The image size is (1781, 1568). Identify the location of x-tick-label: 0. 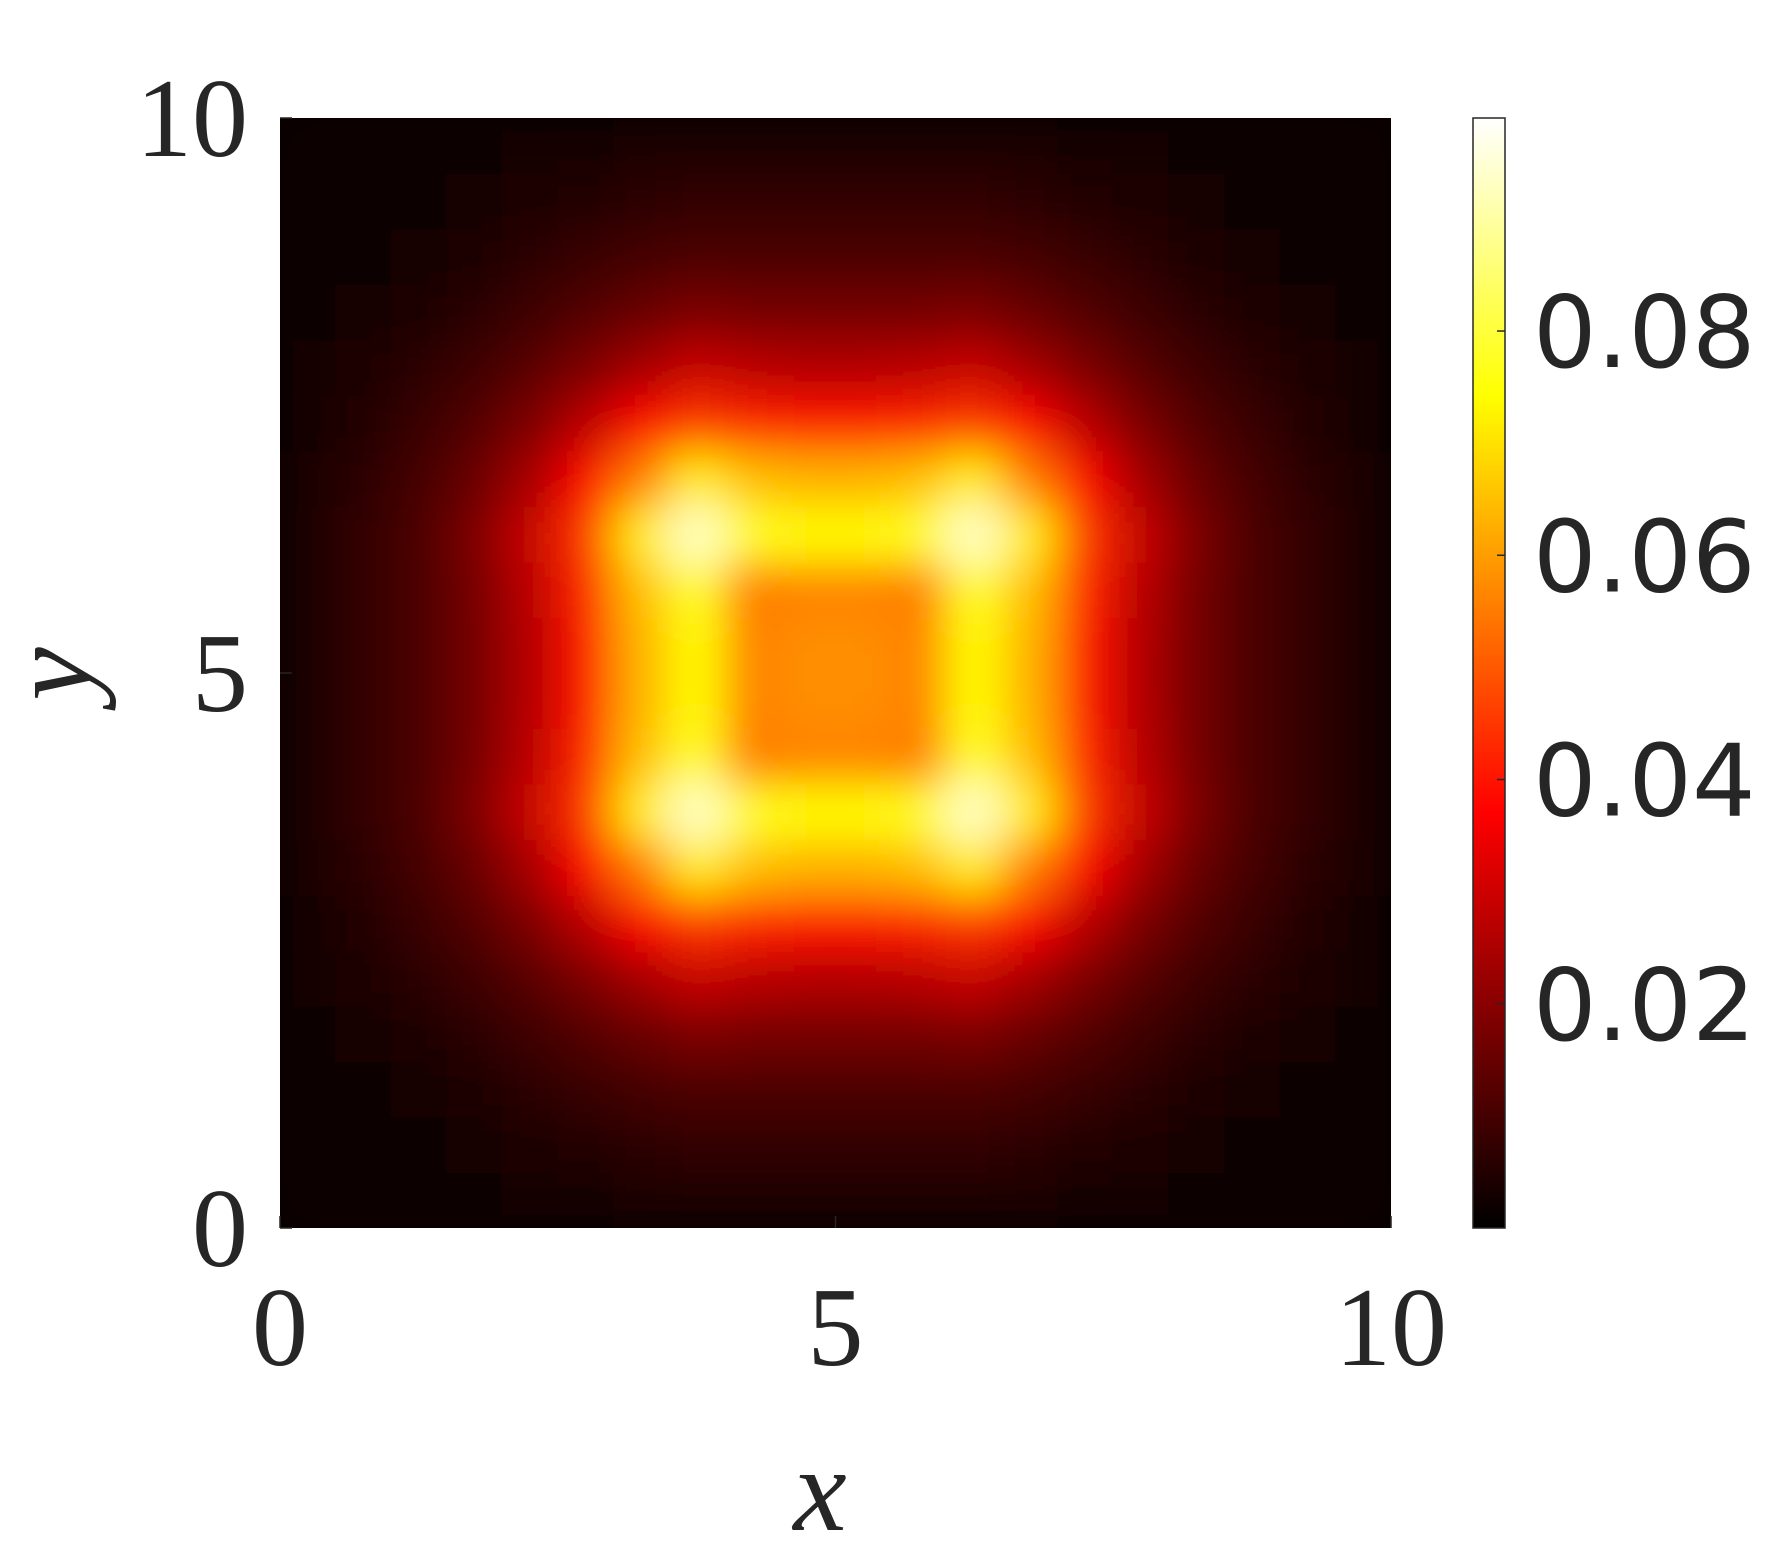
(280, 1328).